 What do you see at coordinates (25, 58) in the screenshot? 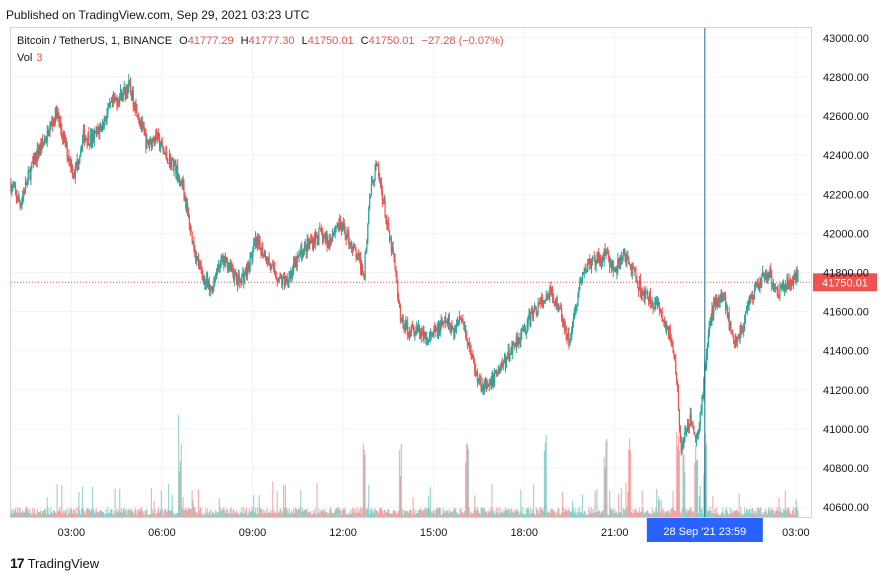
I see `volume-label: Vol` at bounding box center [25, 58].